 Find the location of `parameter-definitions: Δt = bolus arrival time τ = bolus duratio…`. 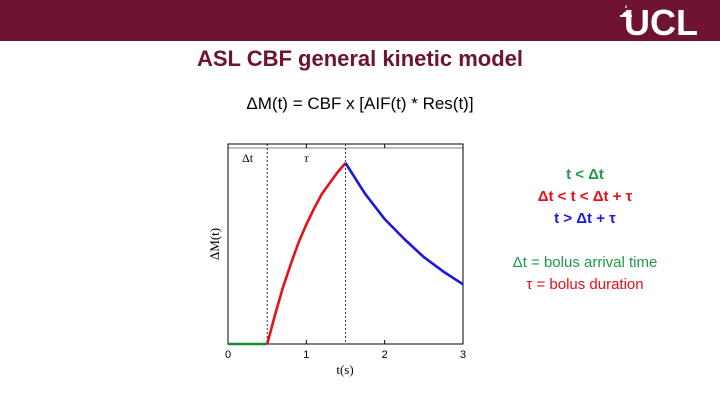

parameter-definitions: Δt = bolus arrival time τ = bolus duratio… is located at coordinates (585, 274).